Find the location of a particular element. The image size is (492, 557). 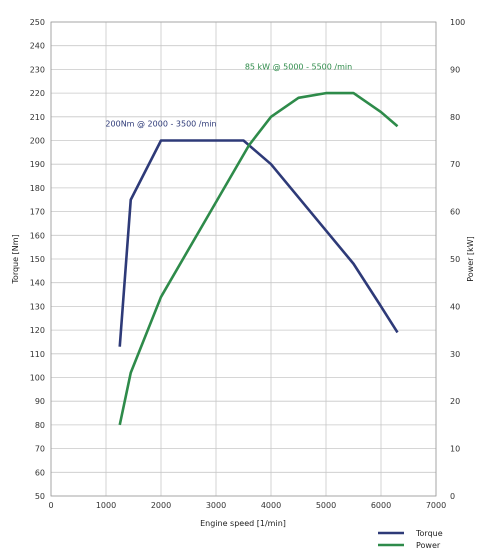

x-tick-label: 6000 is located at coordinates (381, 505).